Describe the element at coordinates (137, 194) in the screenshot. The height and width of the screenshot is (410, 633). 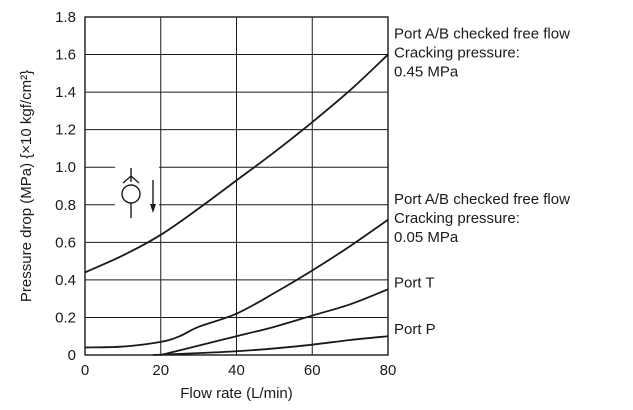
I see `check-valve-icon` at that location.